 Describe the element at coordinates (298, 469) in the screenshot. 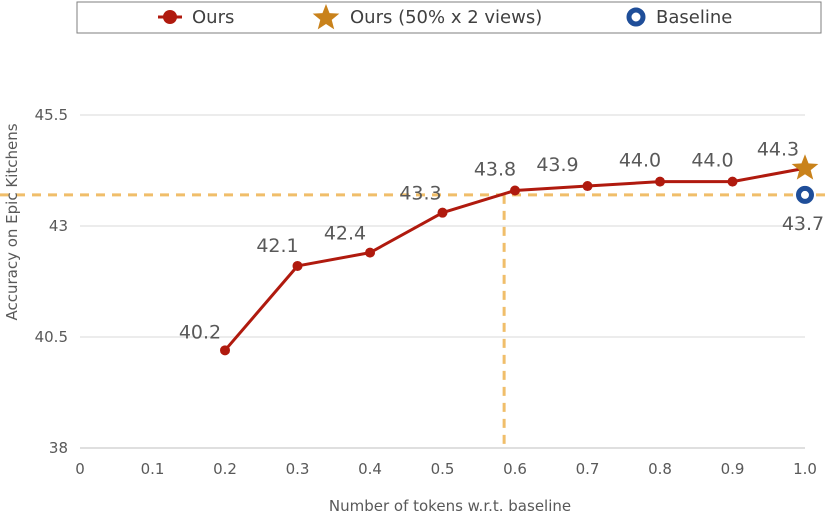

I see `x-tick-label: 0.3` at that location.